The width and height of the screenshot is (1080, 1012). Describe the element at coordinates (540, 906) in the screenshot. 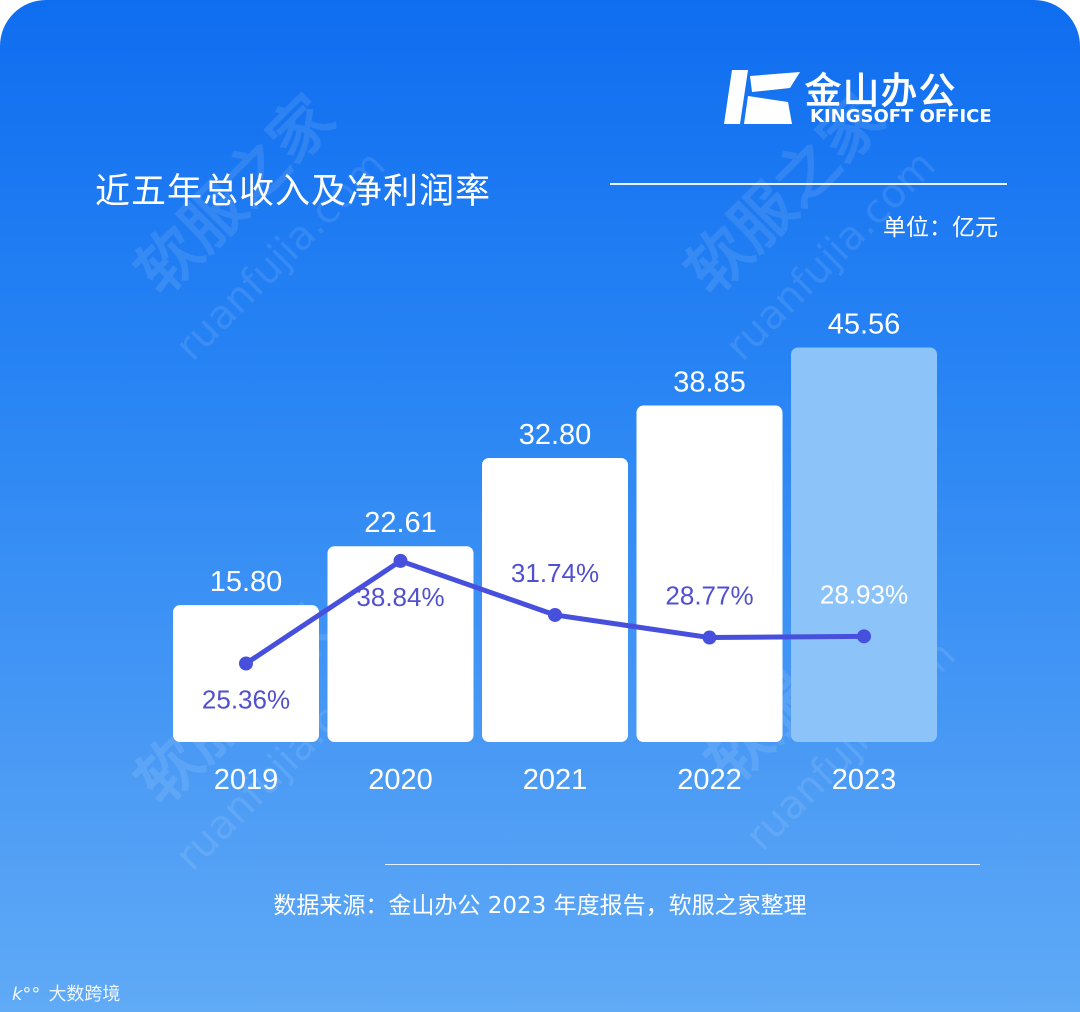

I see `source-note: 数据来源：金山办公 2023 年度报告，软服之家整理` at that location.